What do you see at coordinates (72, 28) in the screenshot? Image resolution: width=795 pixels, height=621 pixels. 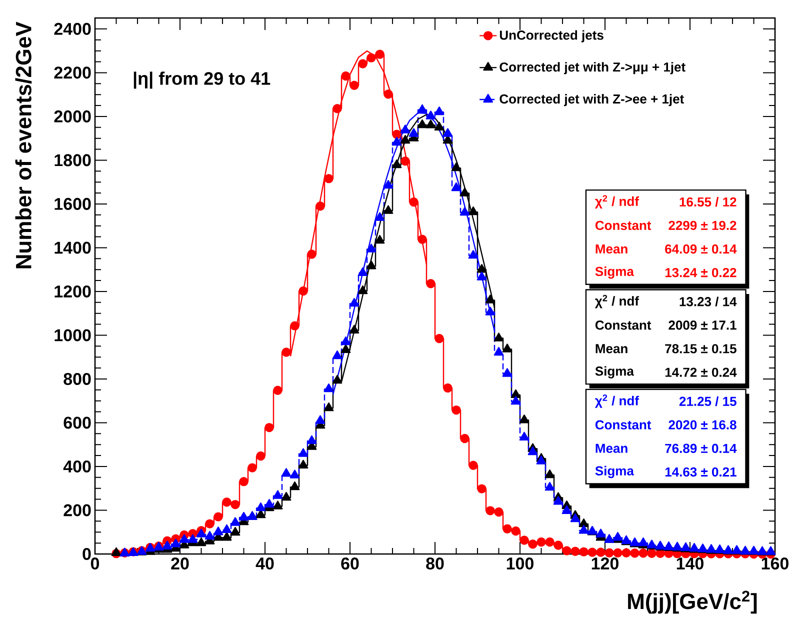 I see `y-tick-label: 2400` at bounding box center [72, 28].